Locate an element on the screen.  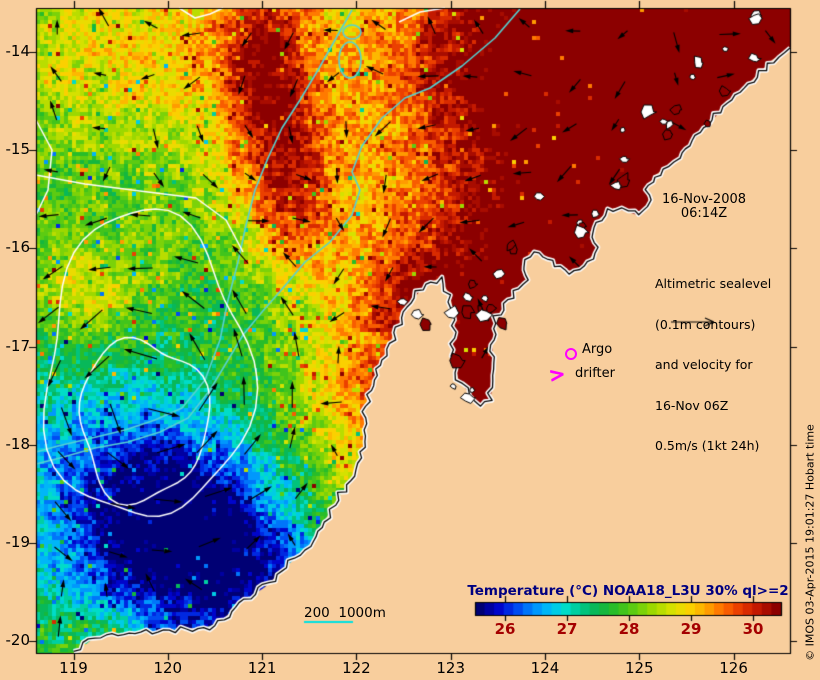
drifter-label: drifter is located at coordinates (595, 373).